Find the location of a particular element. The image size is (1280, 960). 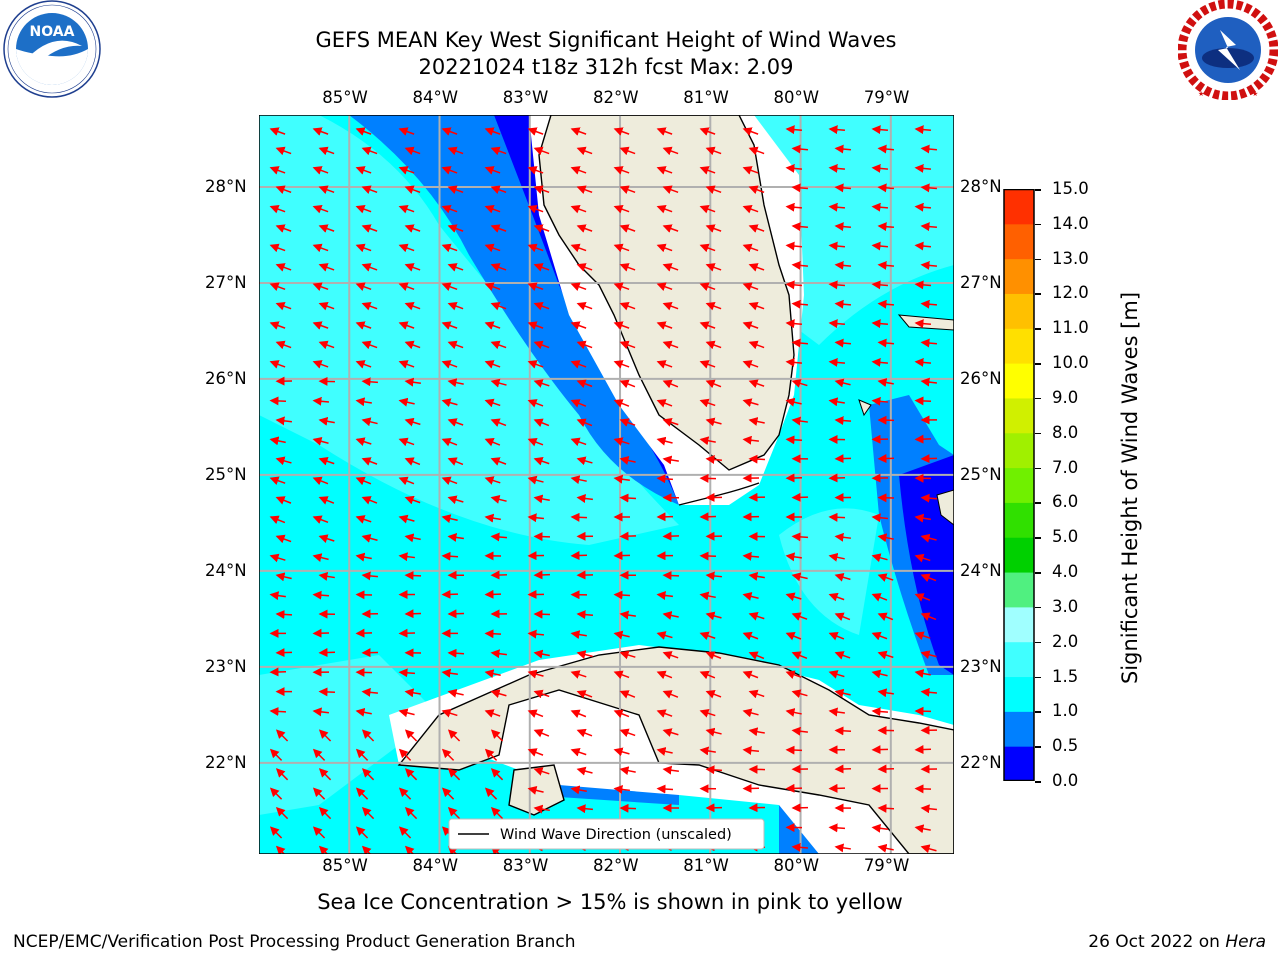

colorbar-tick-label: 14.0 is located at coordinates (1070, 223).